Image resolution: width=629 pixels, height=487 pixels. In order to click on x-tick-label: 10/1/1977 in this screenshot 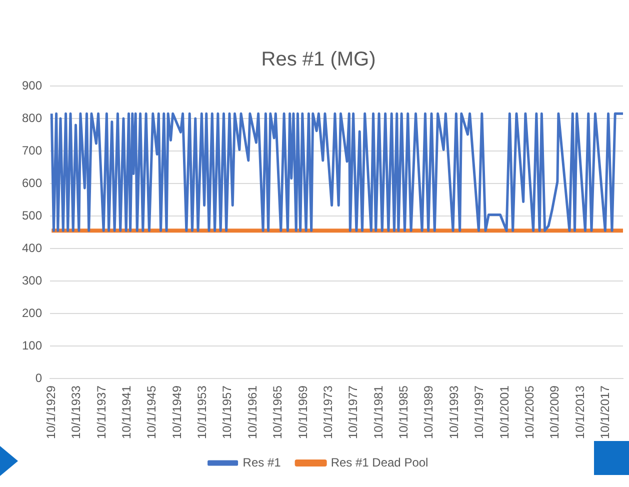, I will do `click(353, 412)`.